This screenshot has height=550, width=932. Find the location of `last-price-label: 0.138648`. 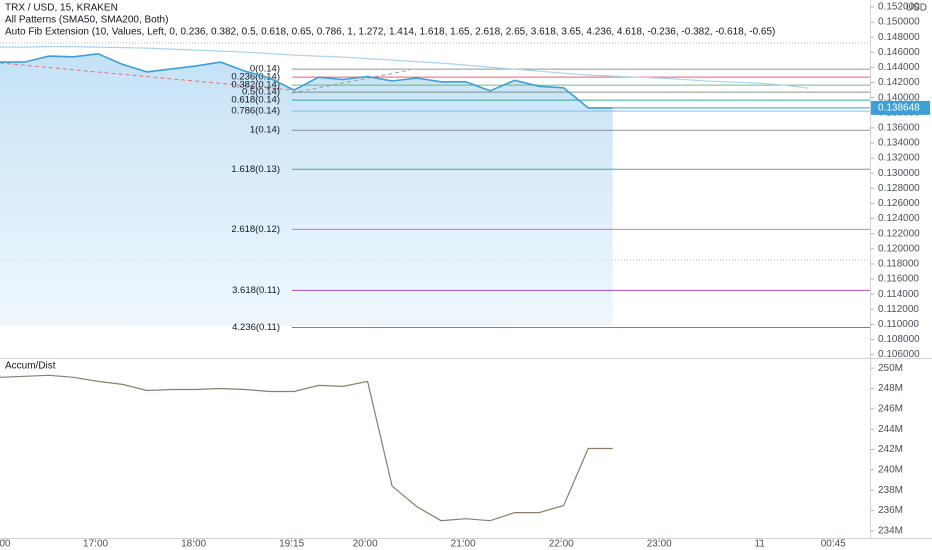

last-price-label: 0.138648 is located at coordinates (899, 108).